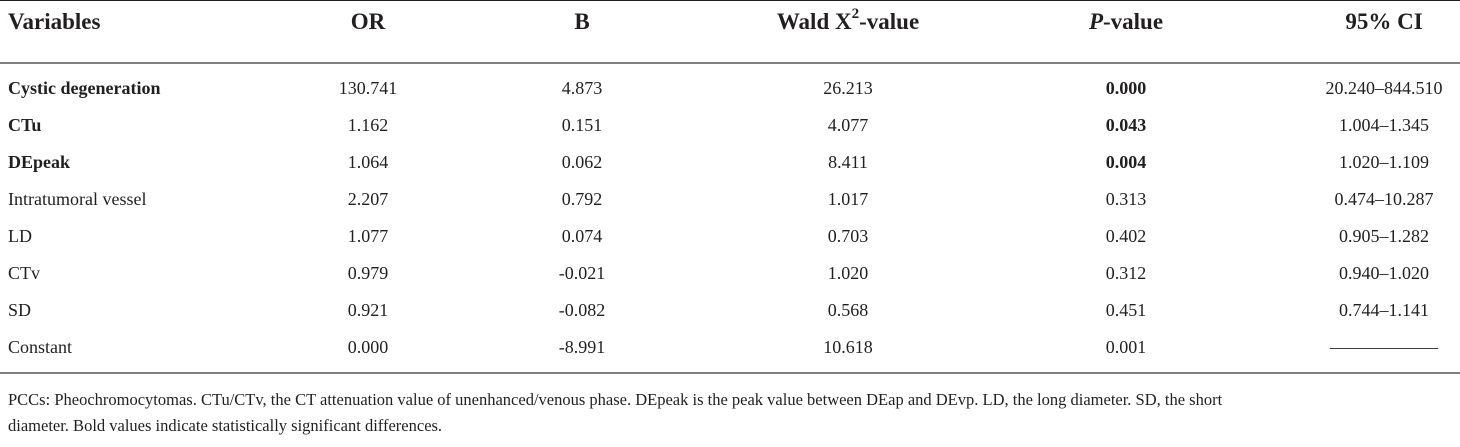 The image size is (1460, 447). I want to click on cell-b: 0.151, so click(582, 125).